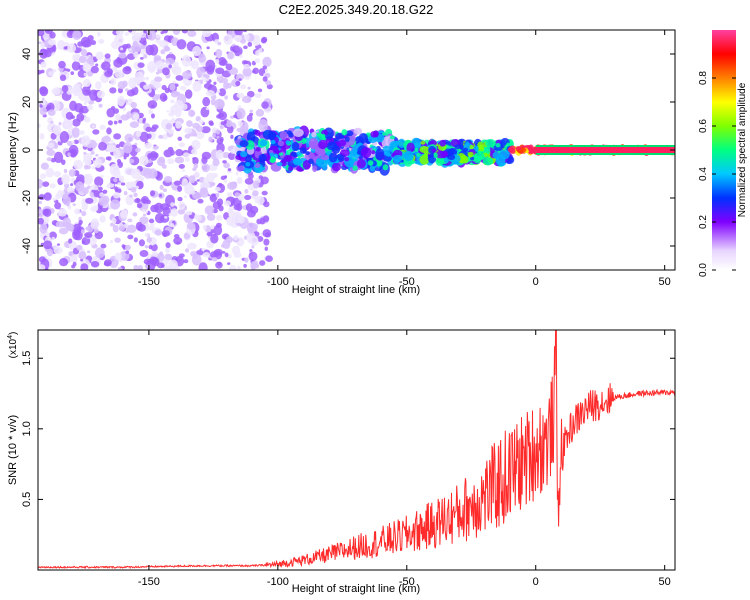 The image size is (750, 600). What do you see at coordinates (149, 582) in the screenshot?
I see `x-tick-label: -150` at bounding box center [149, 582].